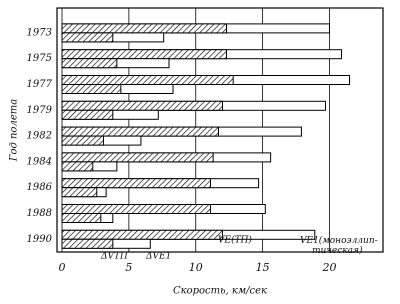  What do you see at coordinates (329, 267) in the screenshot?
I see `x-tick-label: 20` at bounding box center [329, 267].